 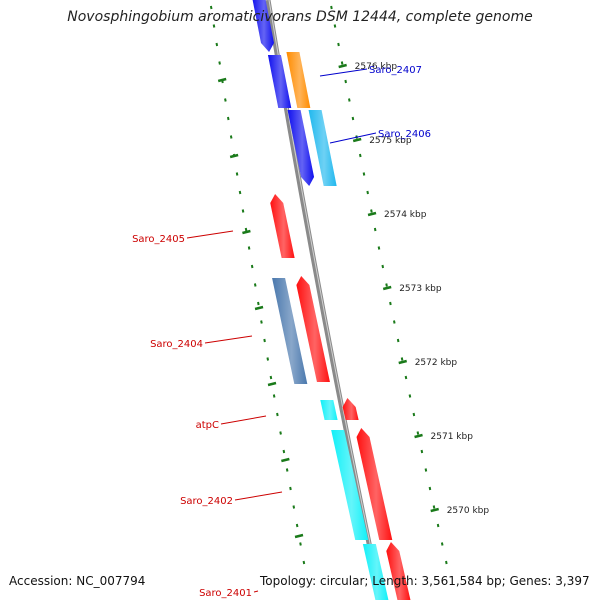 What do you see at coordinates (436, 363) in the screenshot?
I see `tick-label: 2572 kbp` at bounding box center [436, 363].